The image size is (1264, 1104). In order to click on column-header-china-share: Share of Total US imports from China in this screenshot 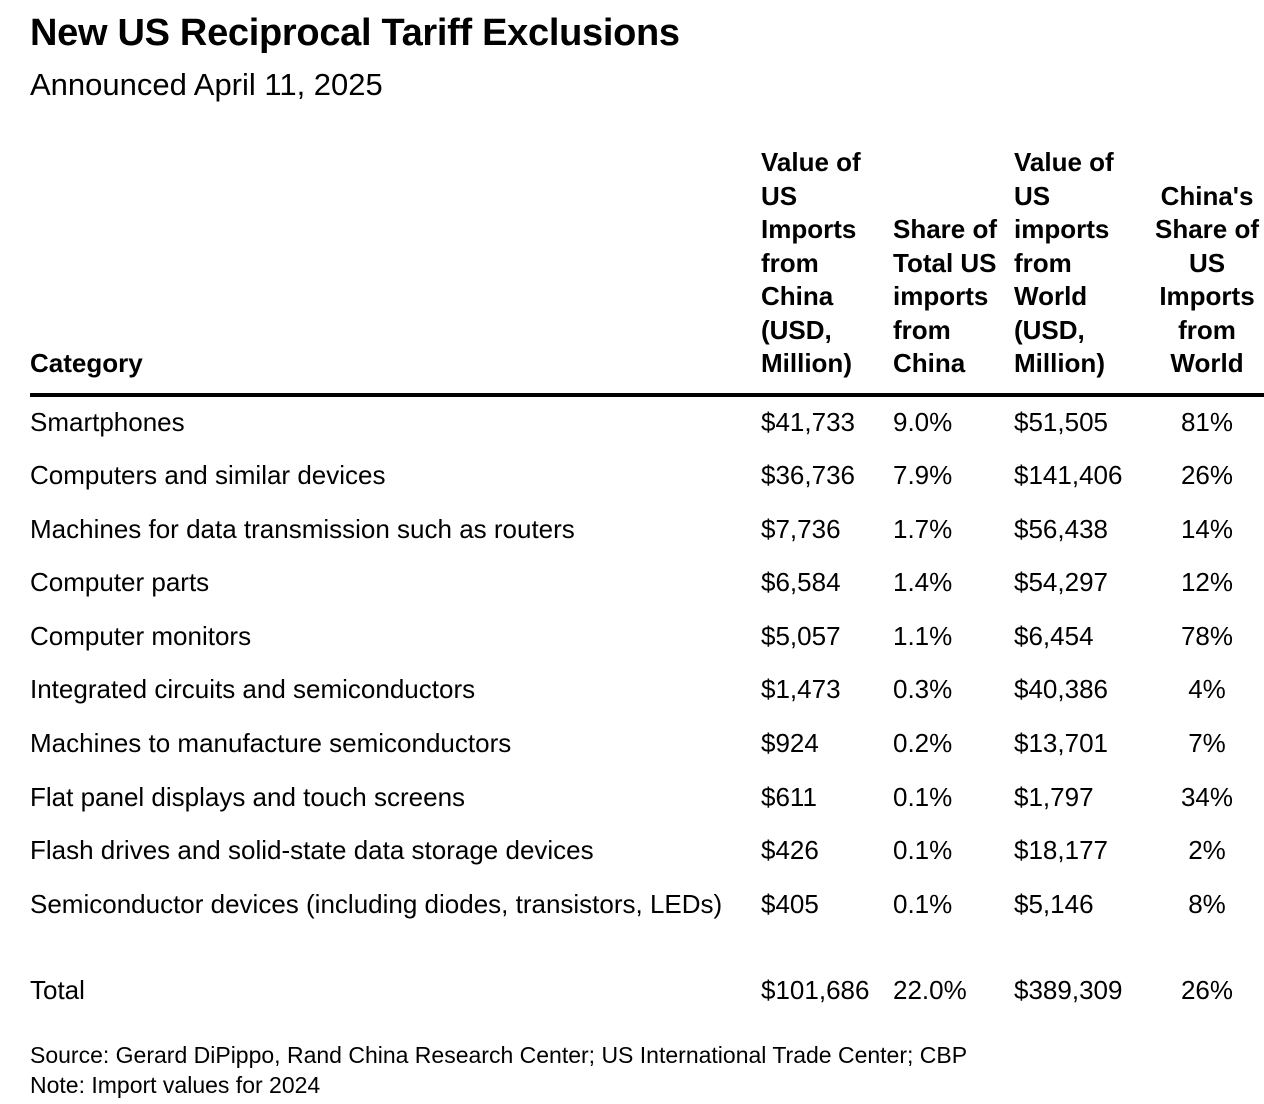, I will do `click(953, 271)`.